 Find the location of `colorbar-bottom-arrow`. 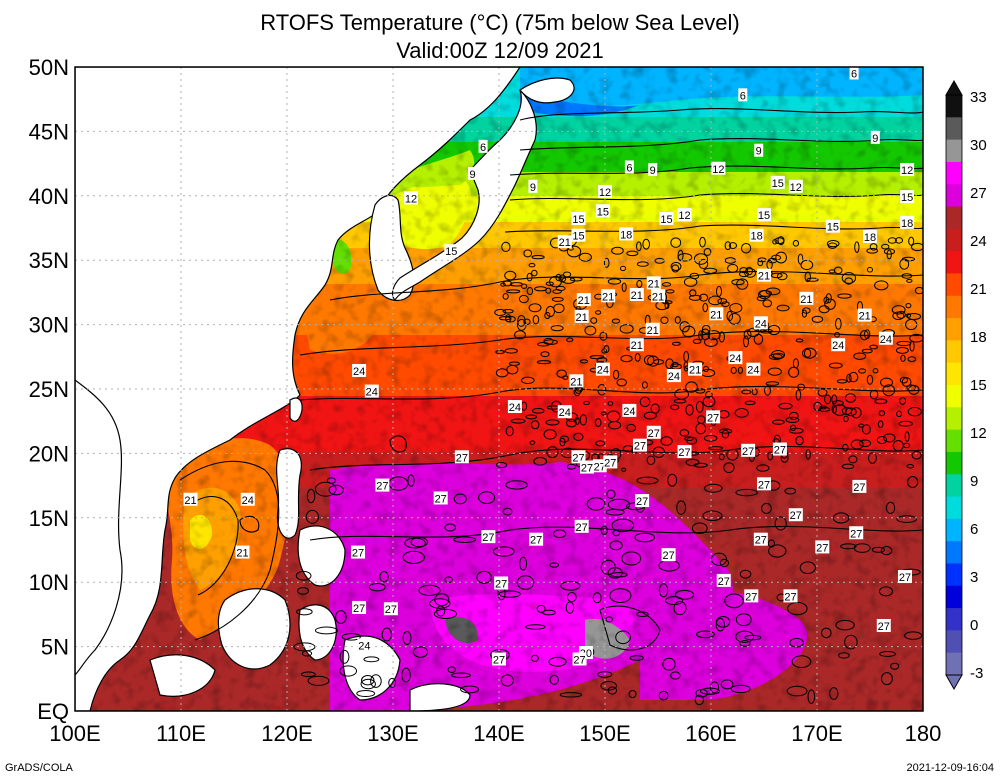

colorbar-bottom-arrow is located at coordinates (954, 682).